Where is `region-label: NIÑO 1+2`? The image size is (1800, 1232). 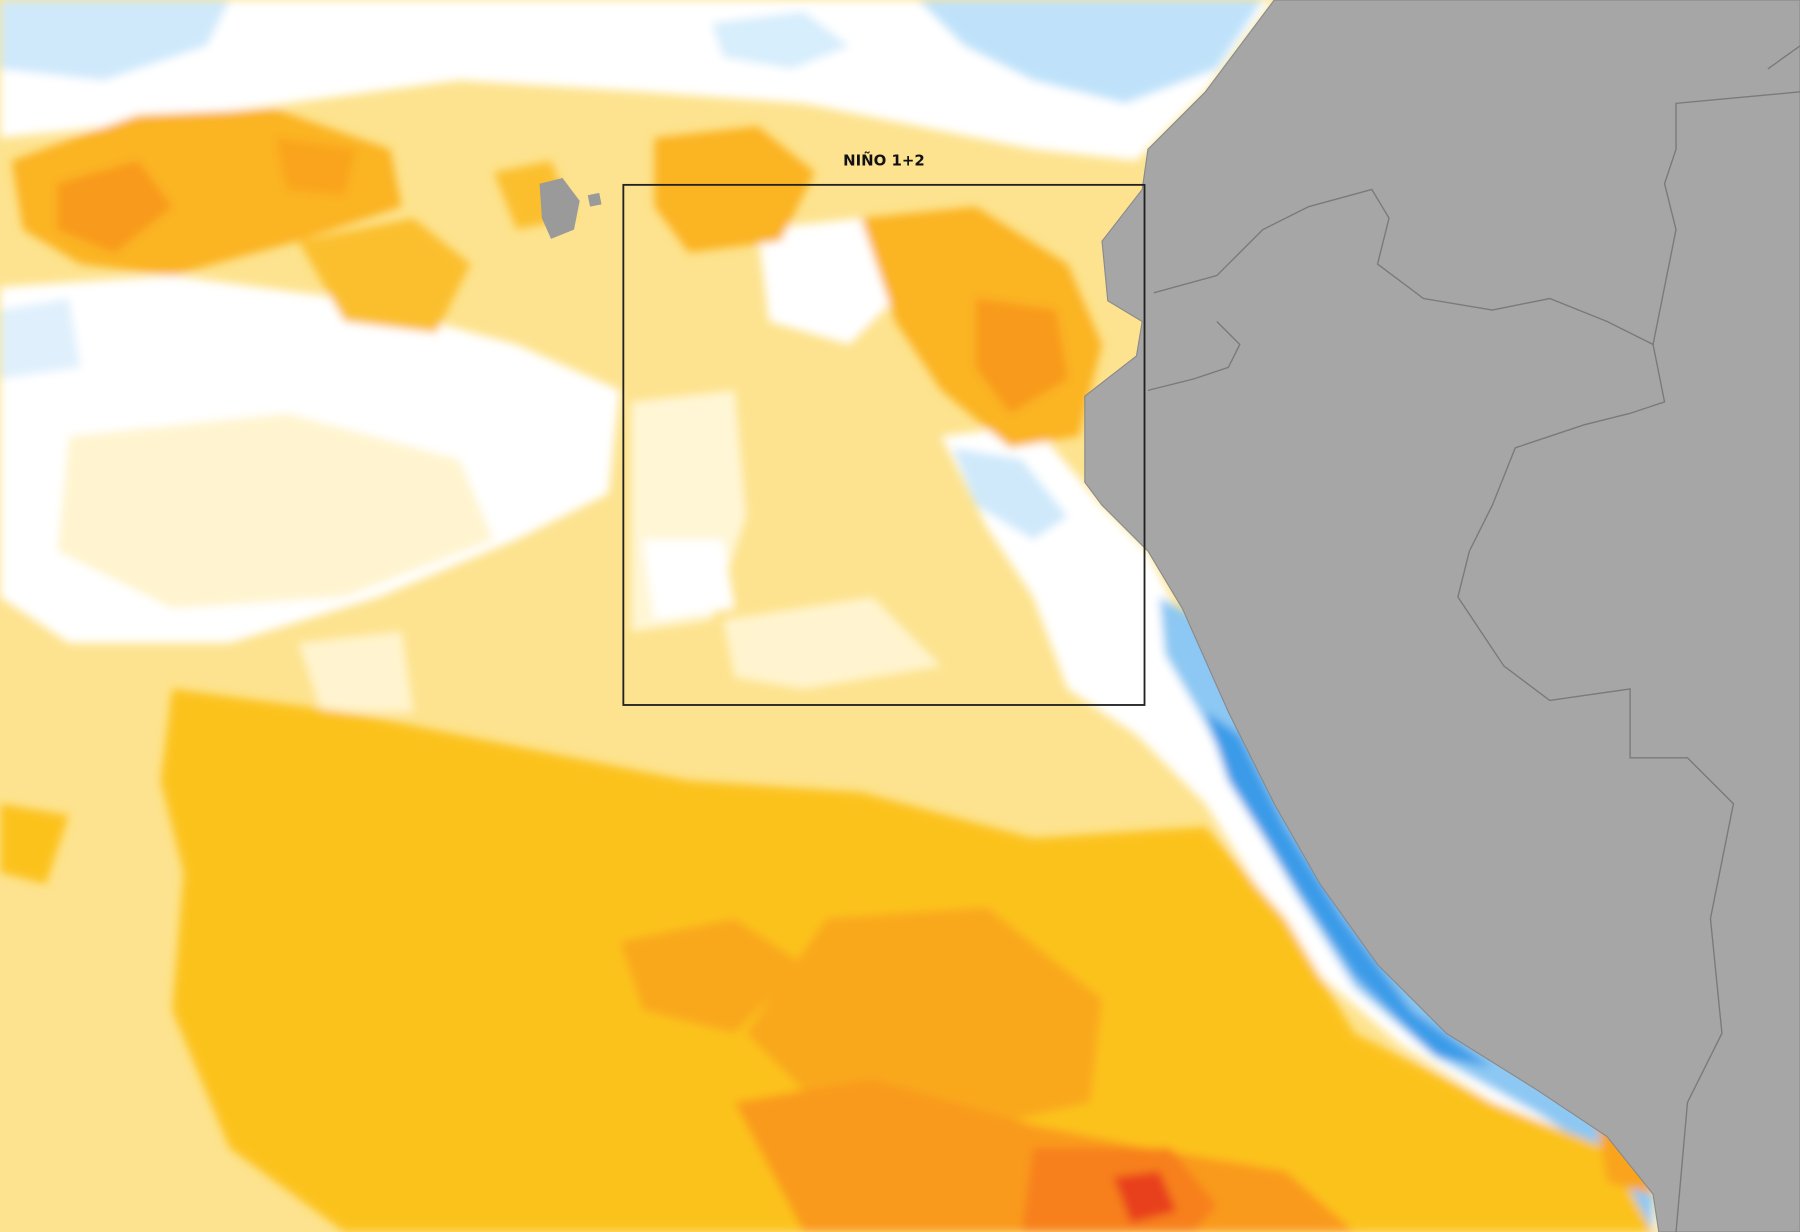
region-label: NIÑO 1+2 is located at coordinates (884, 160).